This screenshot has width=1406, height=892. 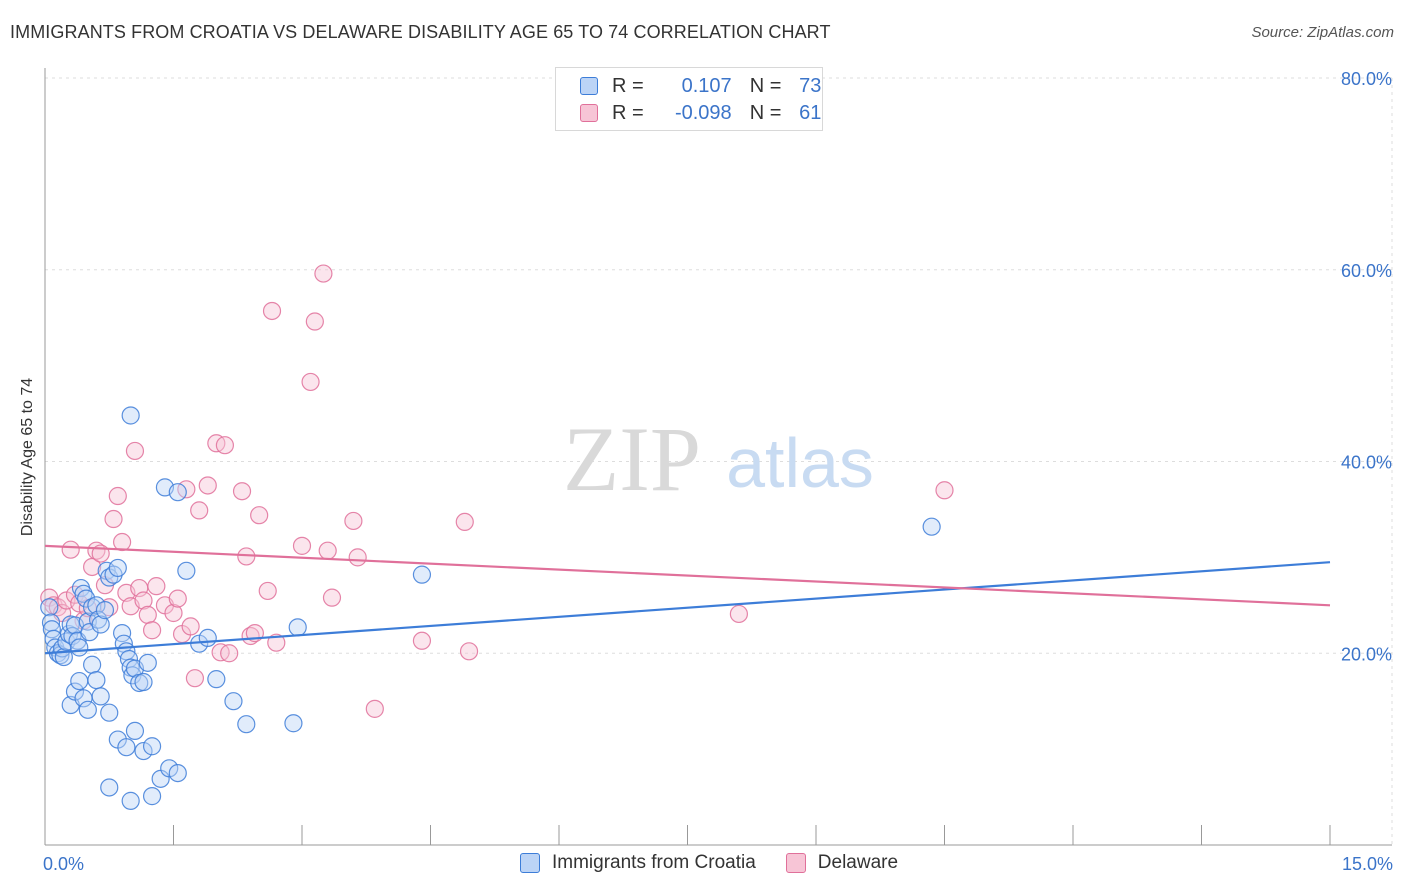 What do you see at coordinates (589, 86) in the screenshot?
I see `croatia-swatch` at bounding box center [589, 86].